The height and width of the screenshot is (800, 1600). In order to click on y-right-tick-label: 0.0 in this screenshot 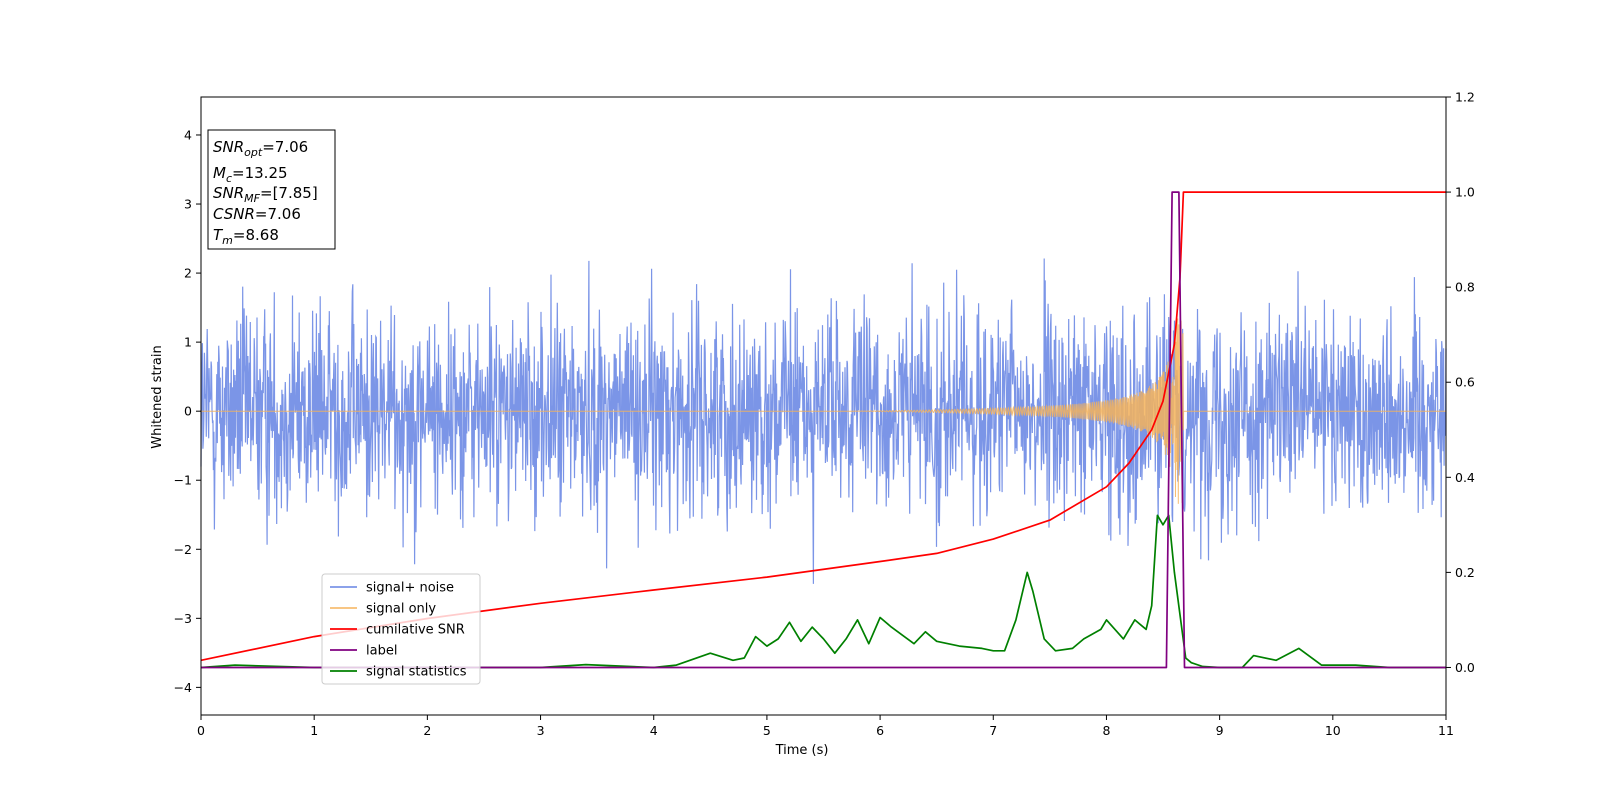, I will do `click(1465, 667)`.